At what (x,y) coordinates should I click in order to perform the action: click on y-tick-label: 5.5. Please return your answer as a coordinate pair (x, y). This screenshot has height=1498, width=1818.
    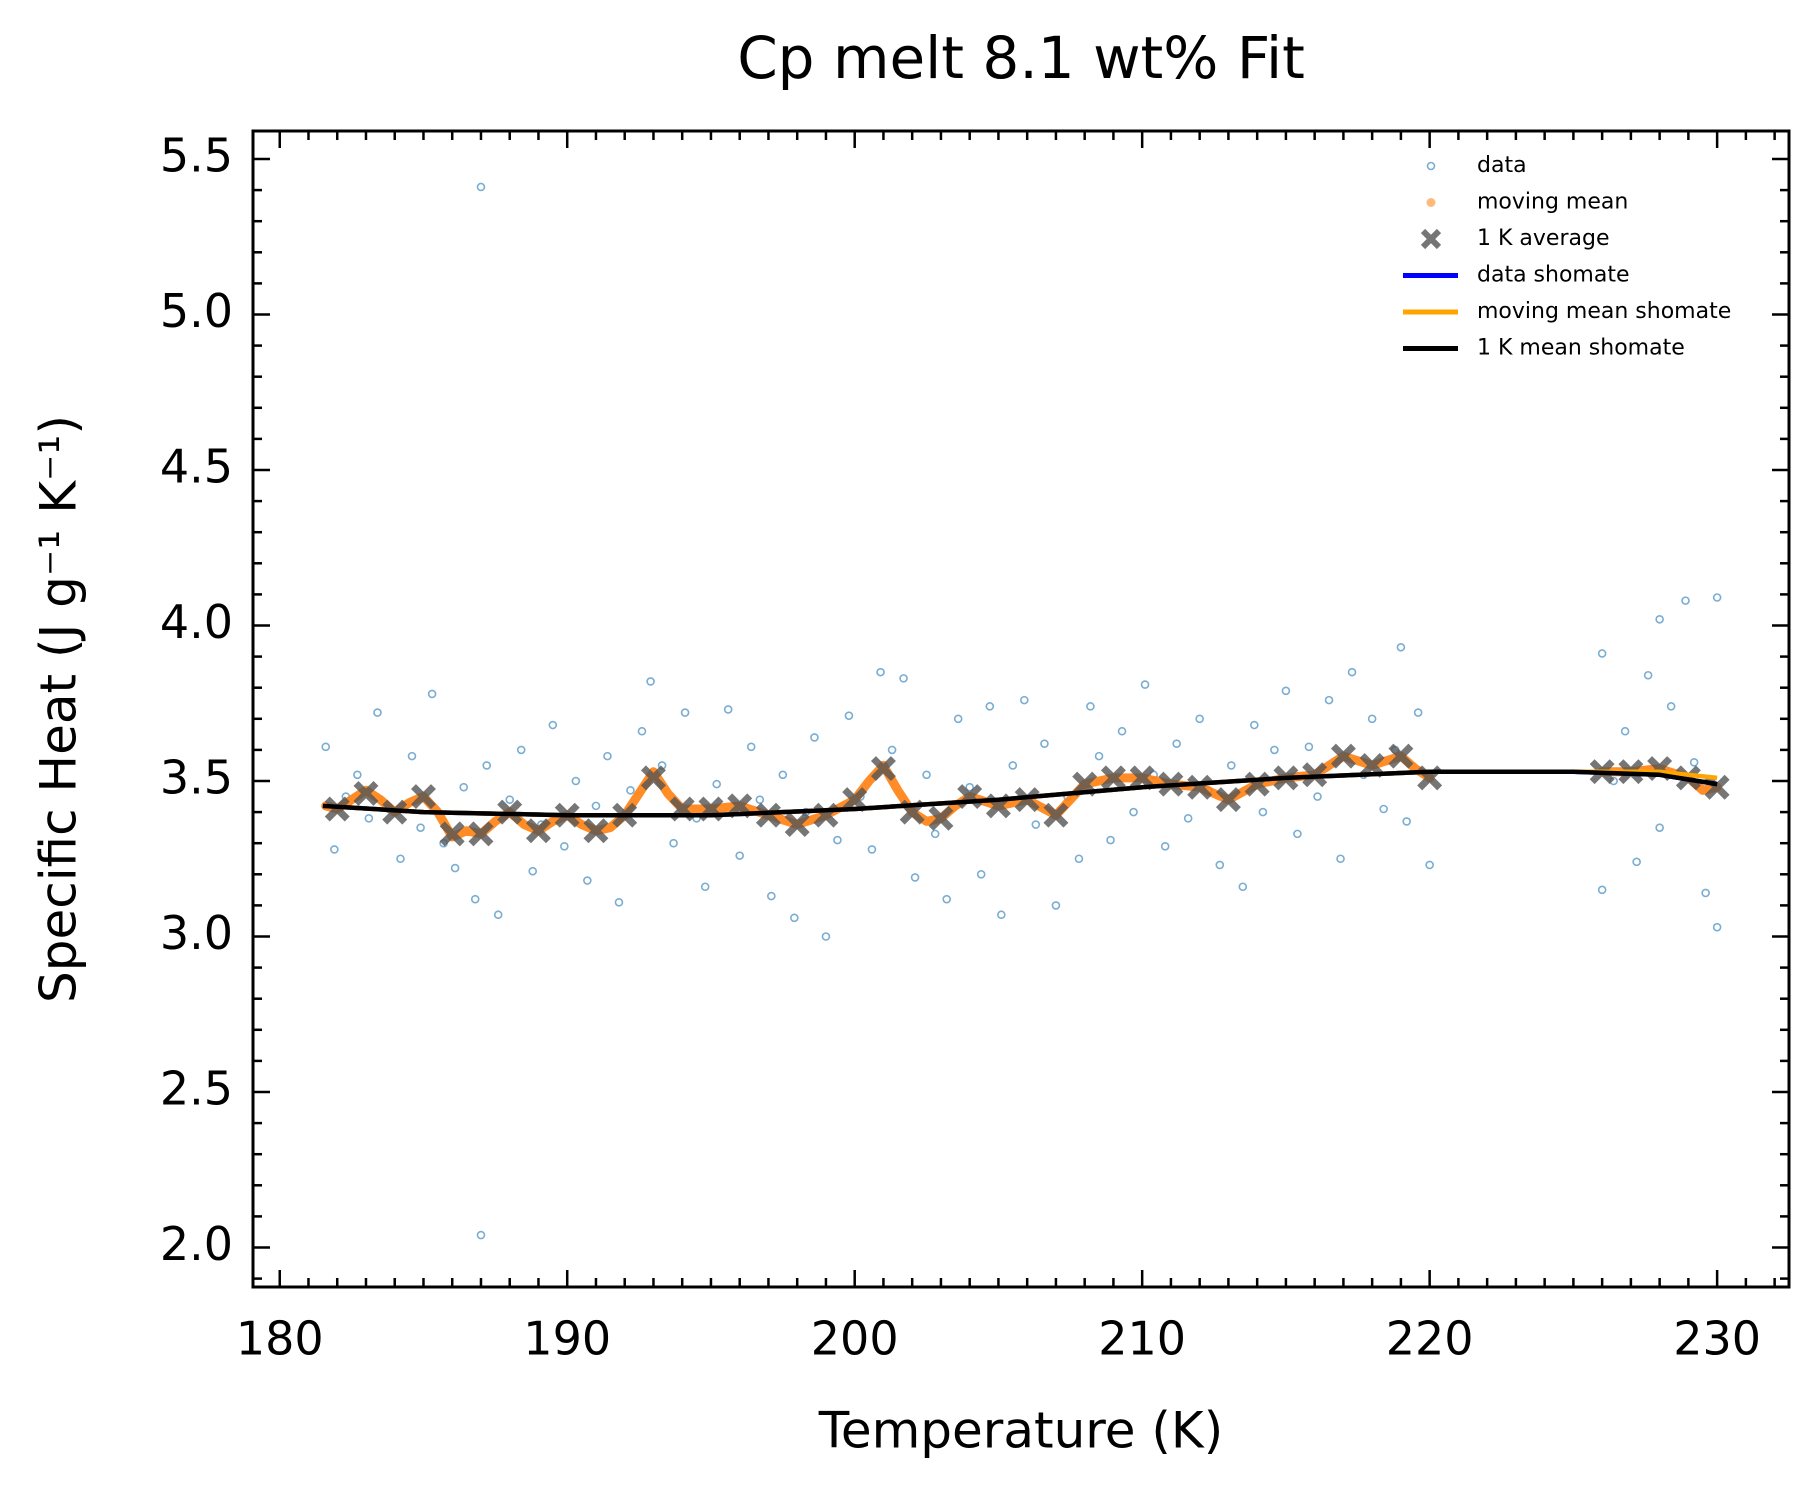
    Looking at the image, I should click on (196, 155).